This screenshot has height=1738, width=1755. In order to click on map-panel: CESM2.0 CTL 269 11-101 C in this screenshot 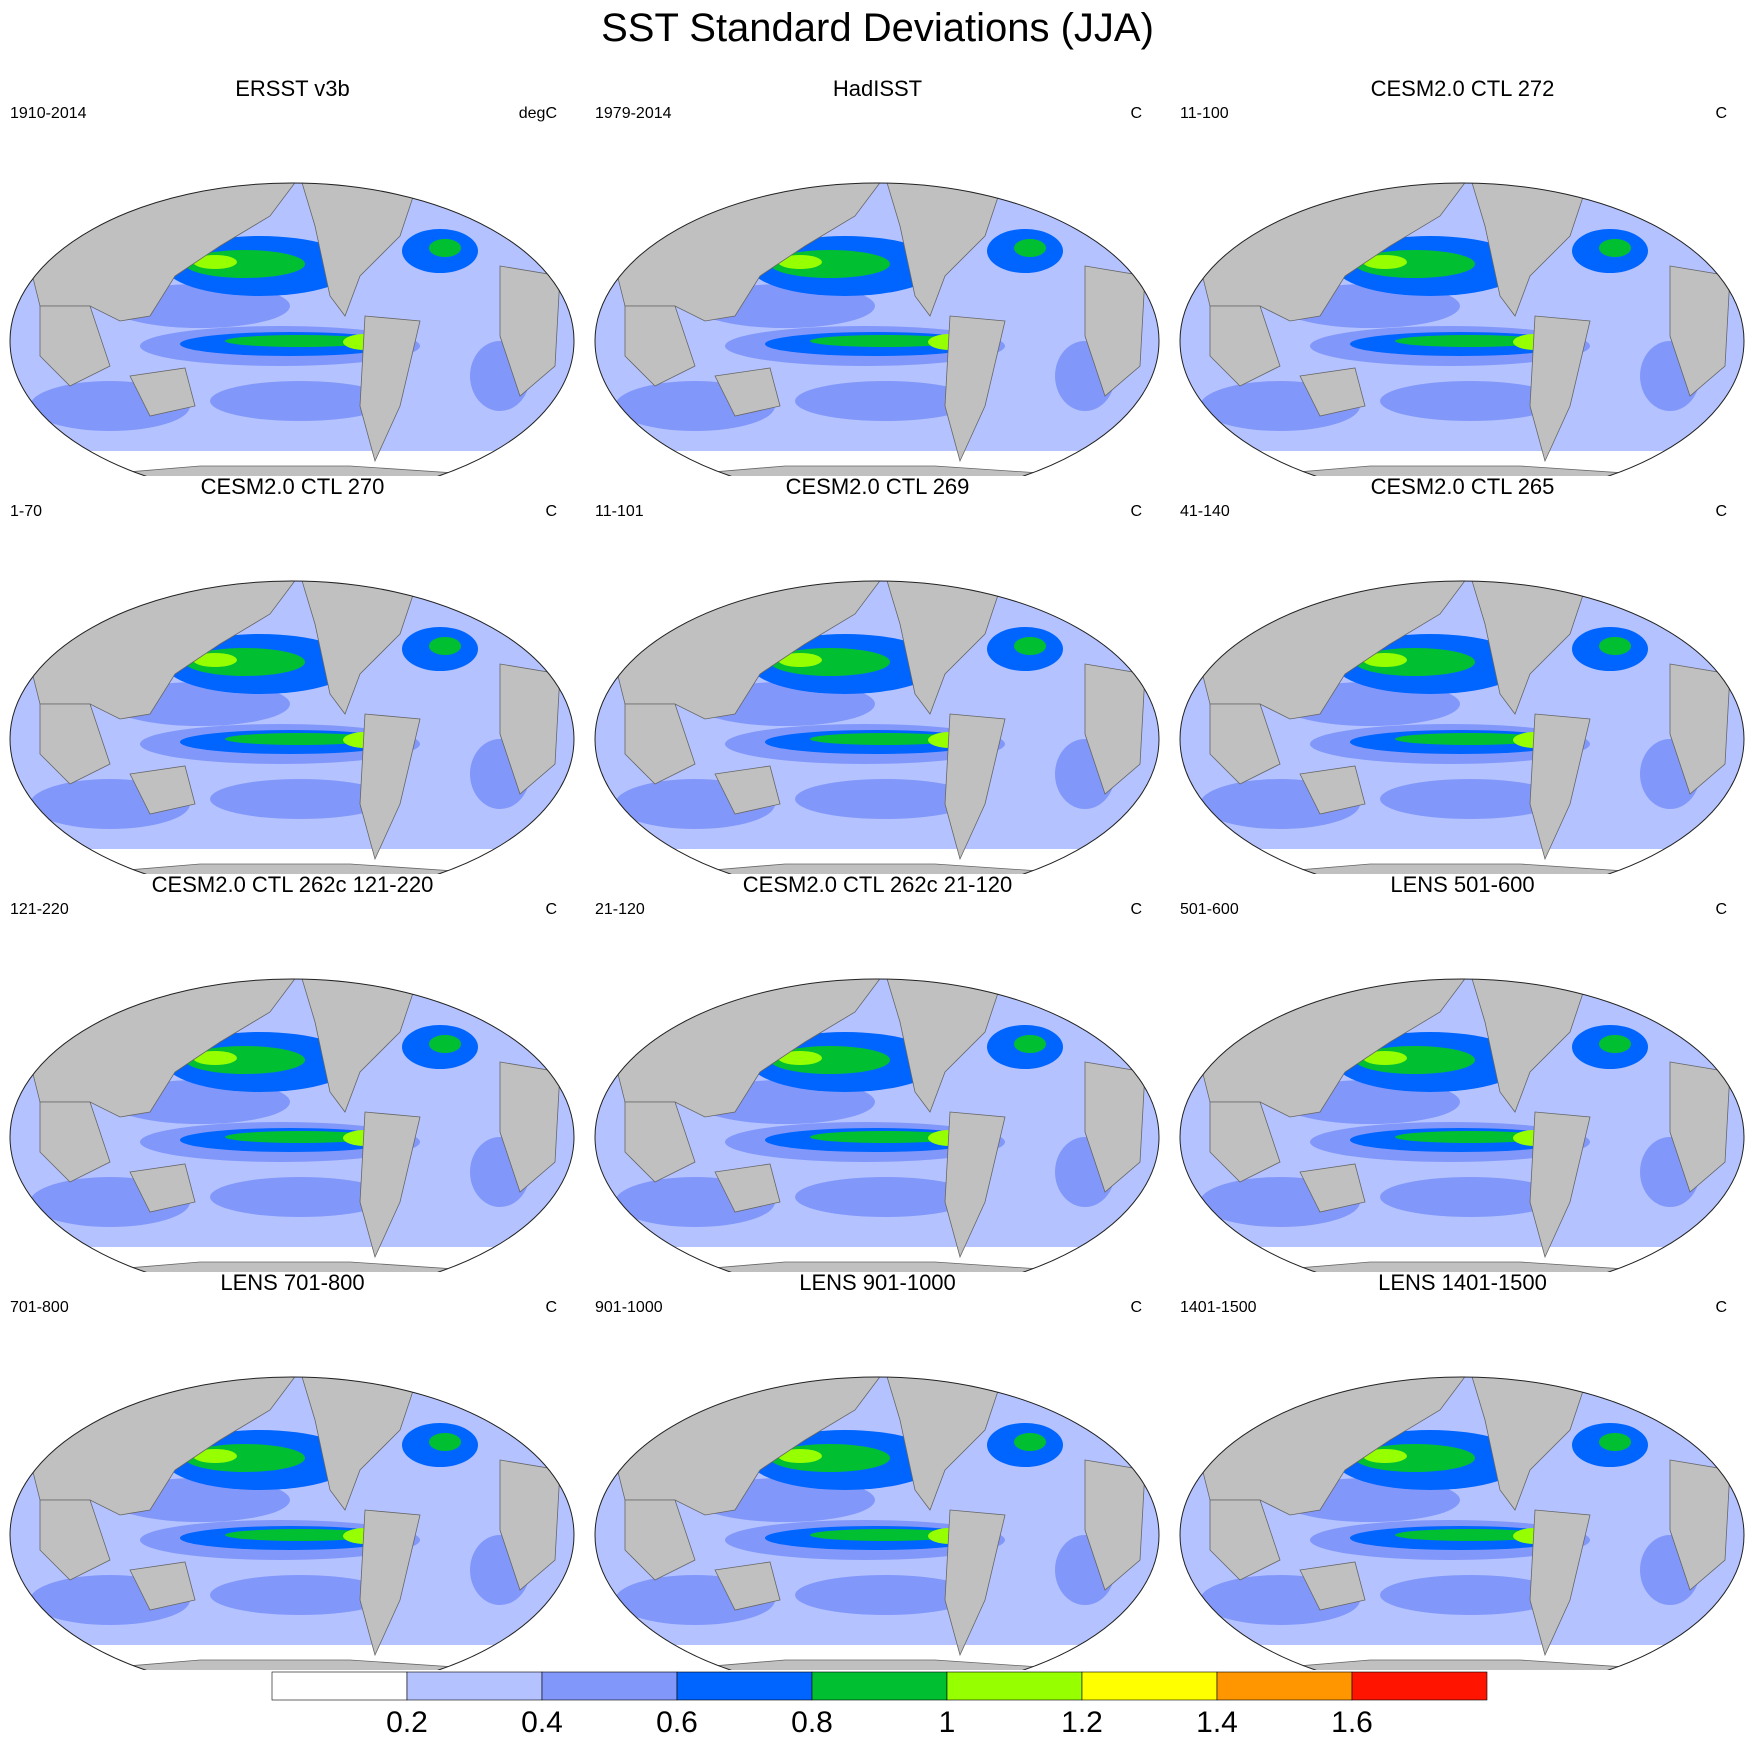, I will do `click(877, 674)`.